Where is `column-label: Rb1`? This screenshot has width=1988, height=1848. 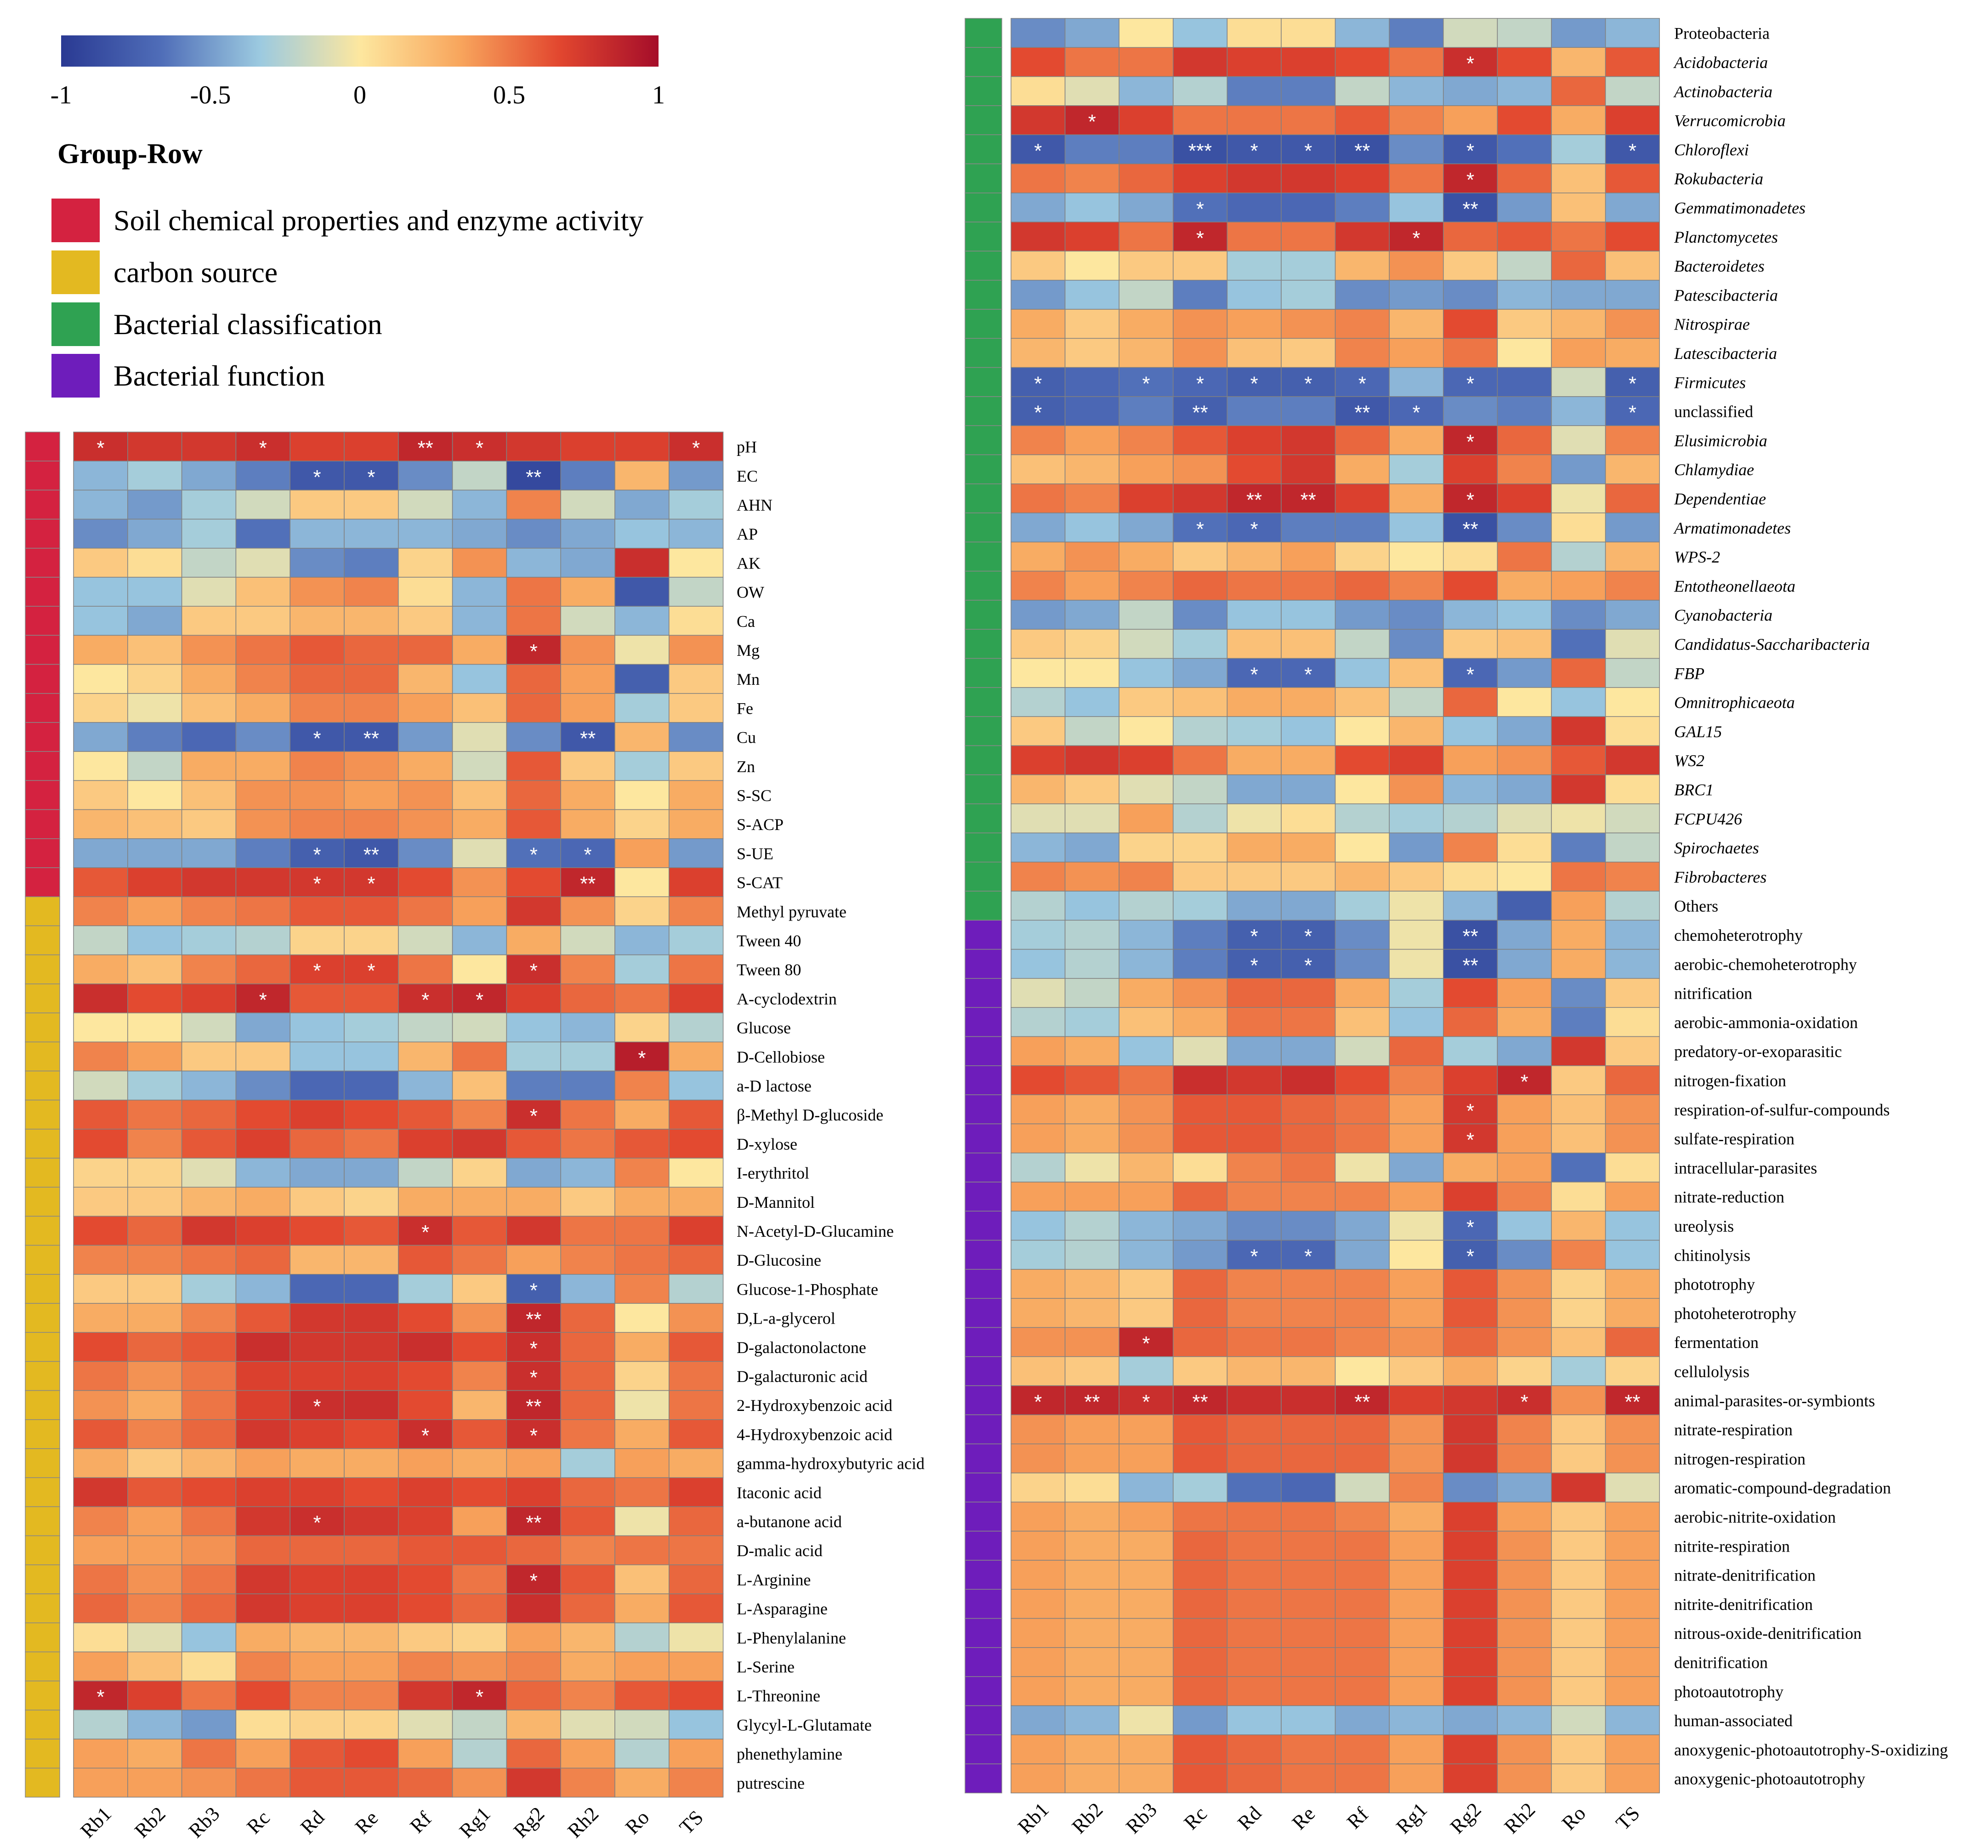 column-label: Rb1 is located at coordinates (1033, 1818).